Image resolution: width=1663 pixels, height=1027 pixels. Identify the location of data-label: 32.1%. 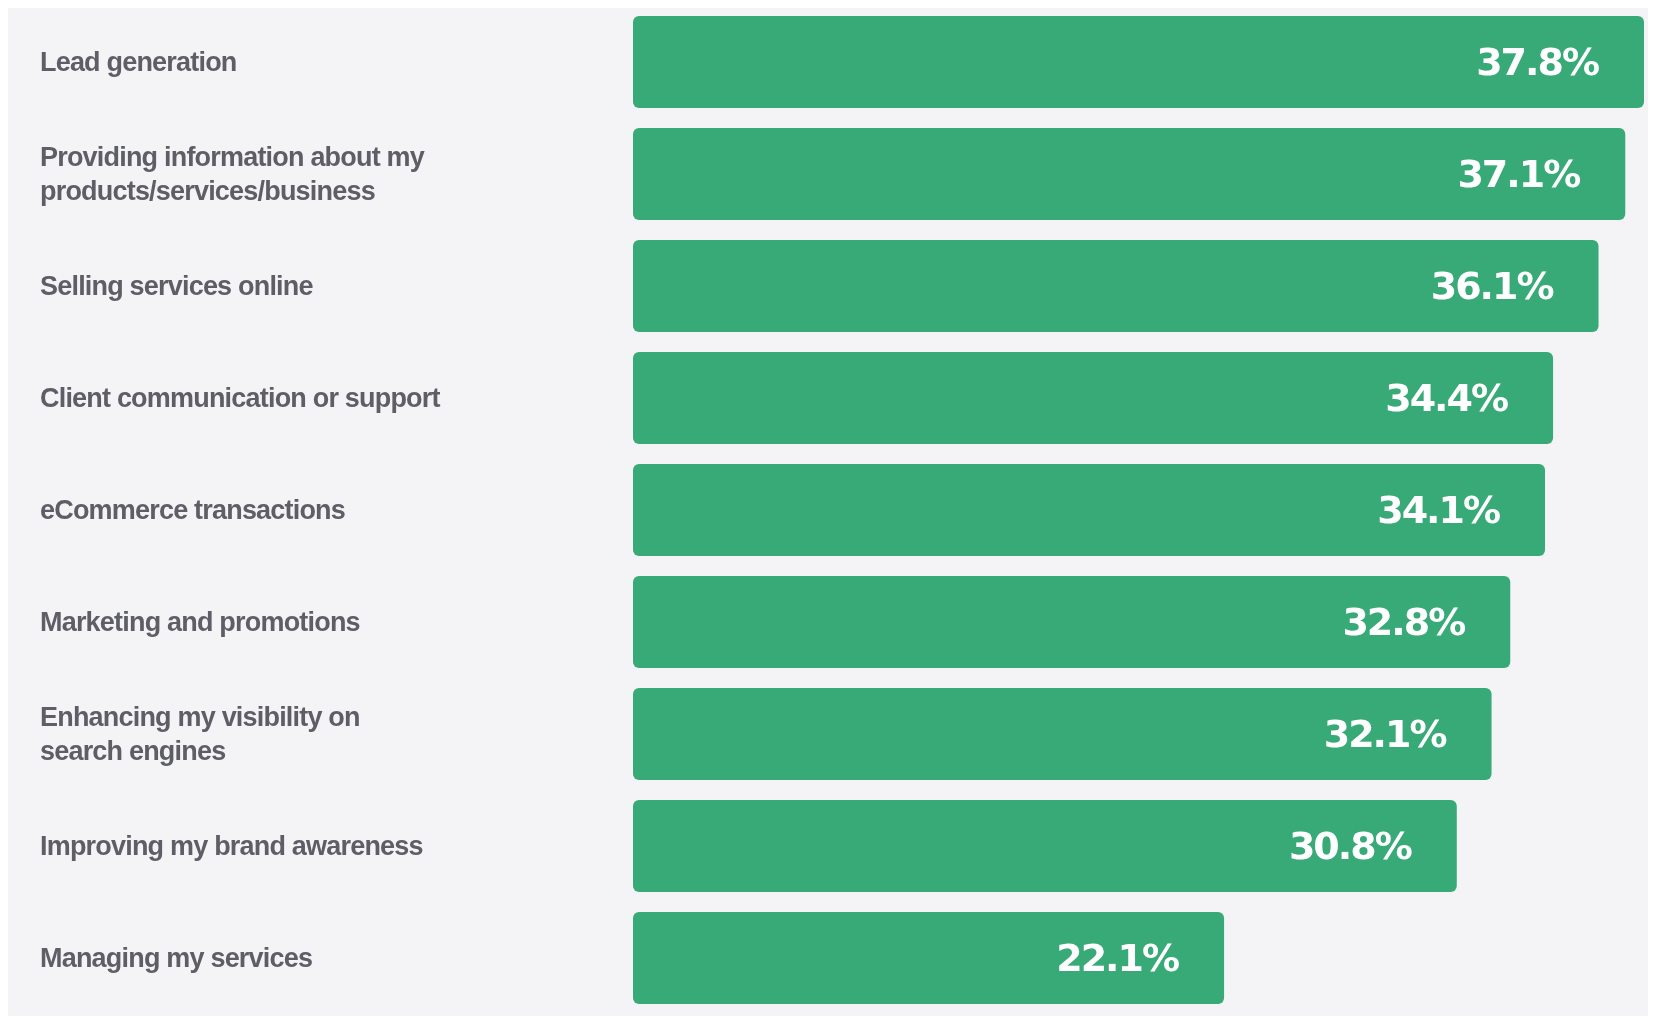
(1385, 734).